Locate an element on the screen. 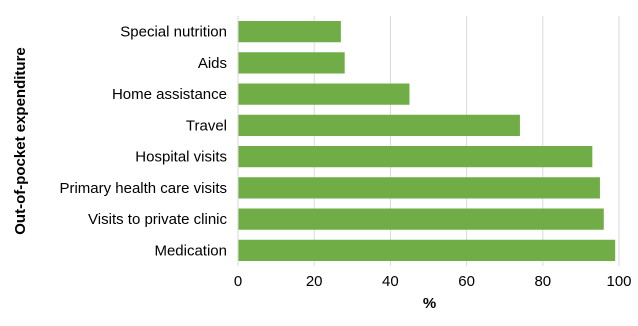 This screenshot has height=326, width=638. category-label: Medication is located at coordinates (190, 250).